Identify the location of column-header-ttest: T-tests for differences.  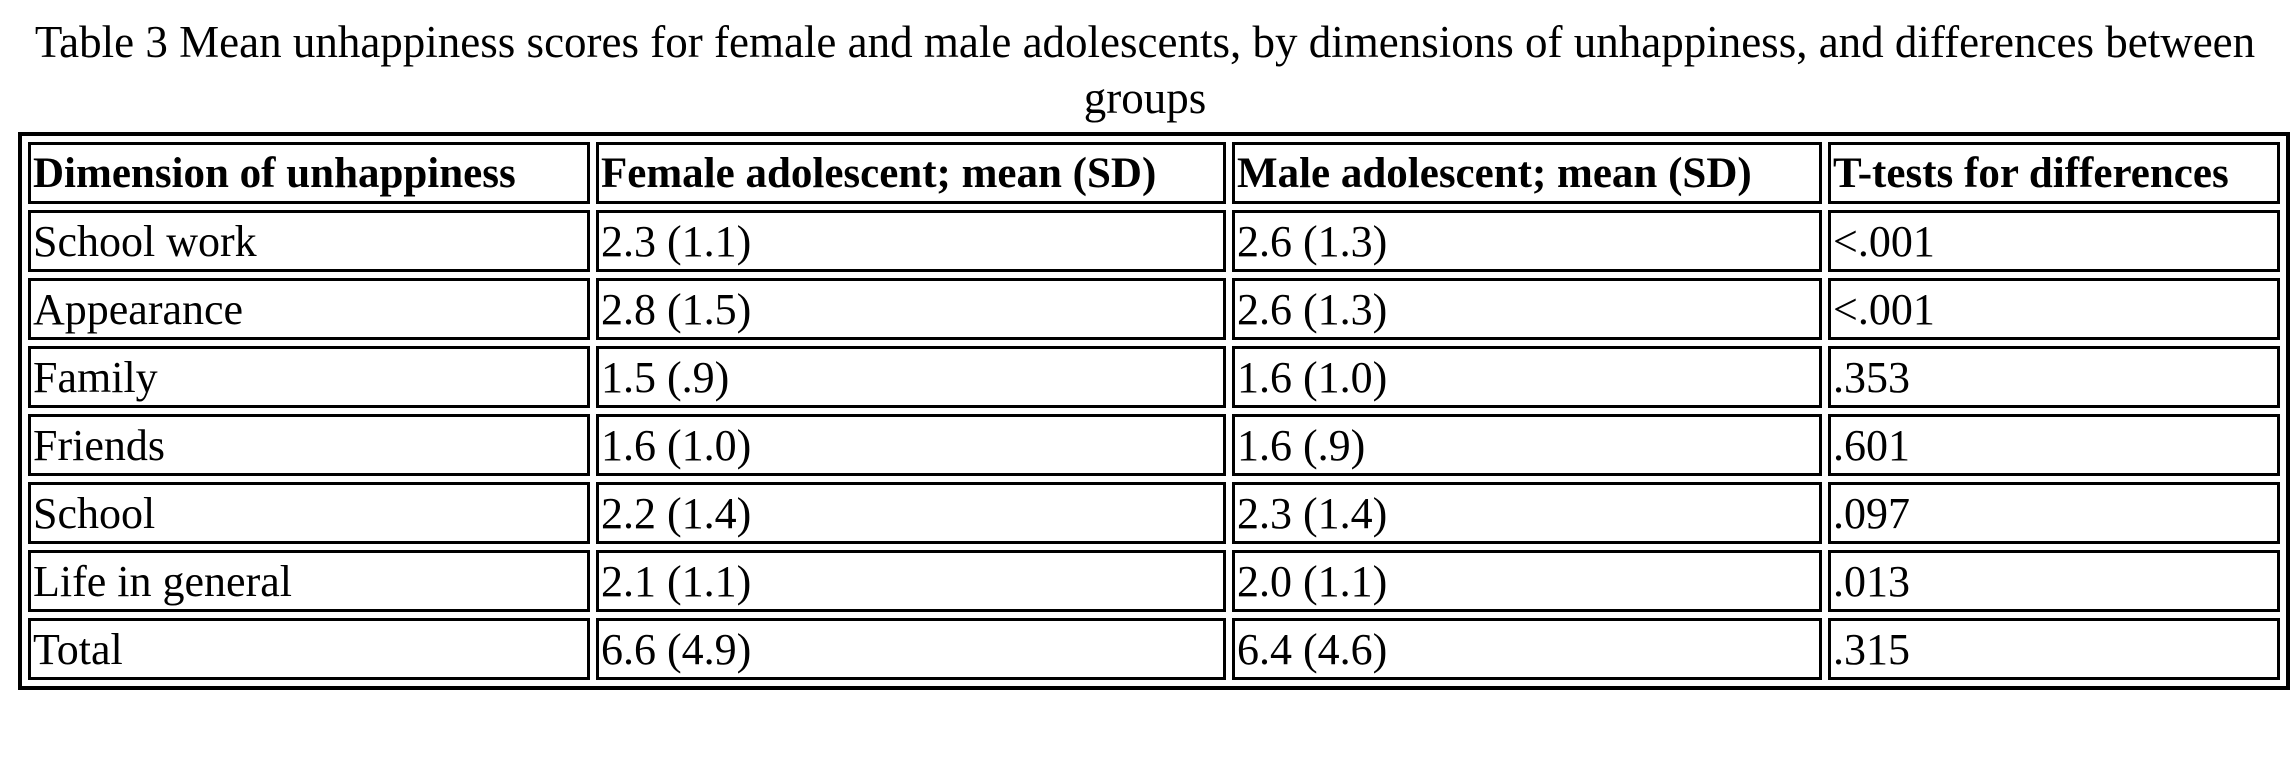
(2054, 173).